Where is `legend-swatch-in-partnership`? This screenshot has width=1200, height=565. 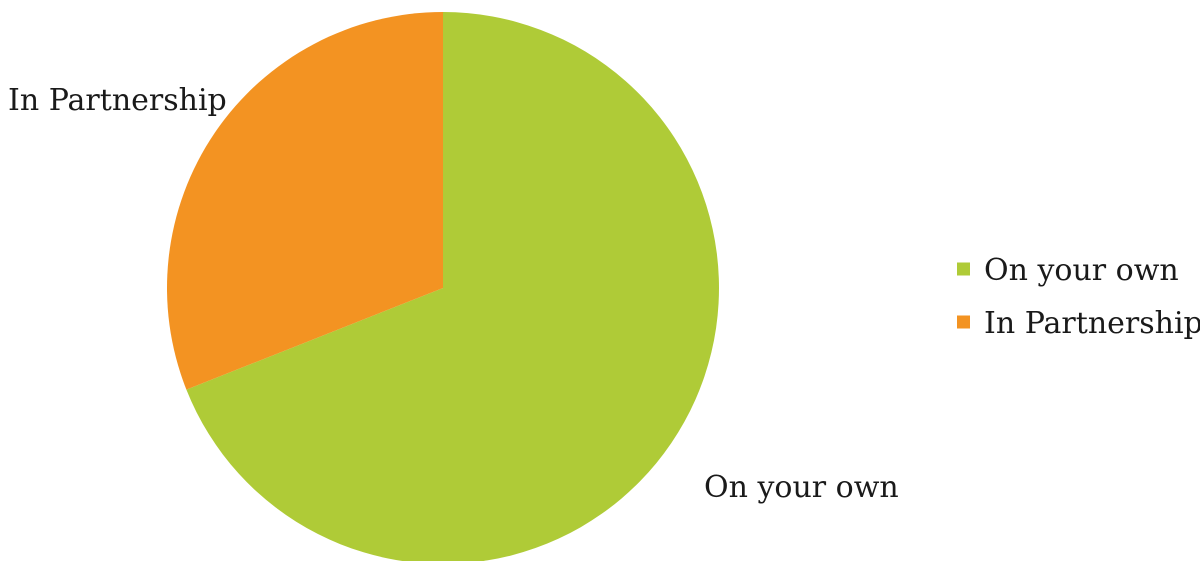 legend-swatch-in-partnership is located at coordinates (963, 322).